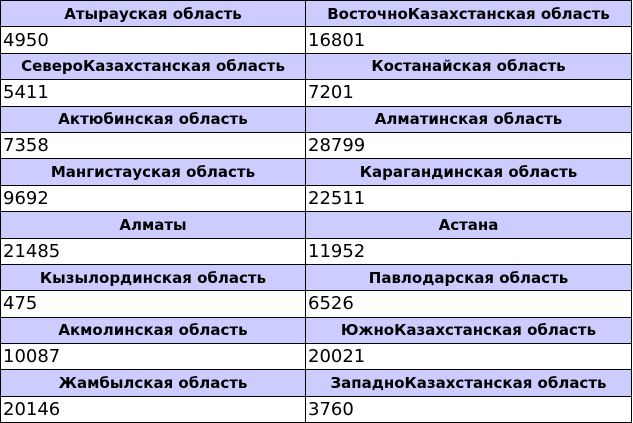  What do you see at coordinates (153, 225) in the screenshot?
I see `region-name-cell: Алматы` at bounding box center [153, 225].